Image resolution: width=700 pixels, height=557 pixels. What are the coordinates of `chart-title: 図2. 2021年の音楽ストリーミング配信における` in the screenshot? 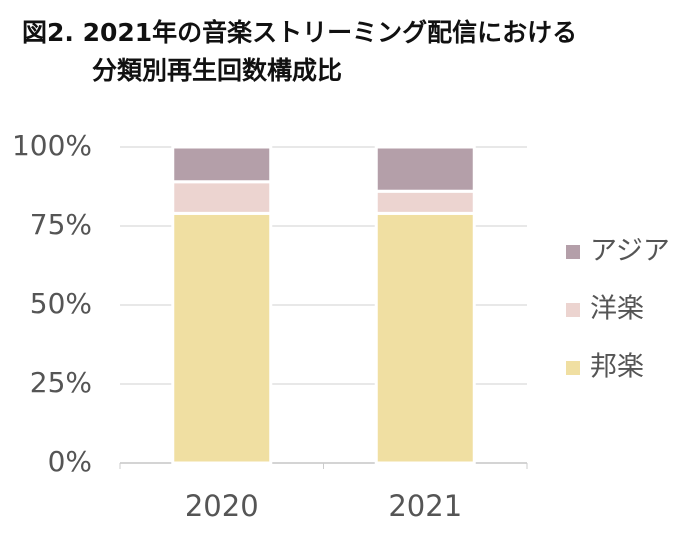 It's located at (299, 32).